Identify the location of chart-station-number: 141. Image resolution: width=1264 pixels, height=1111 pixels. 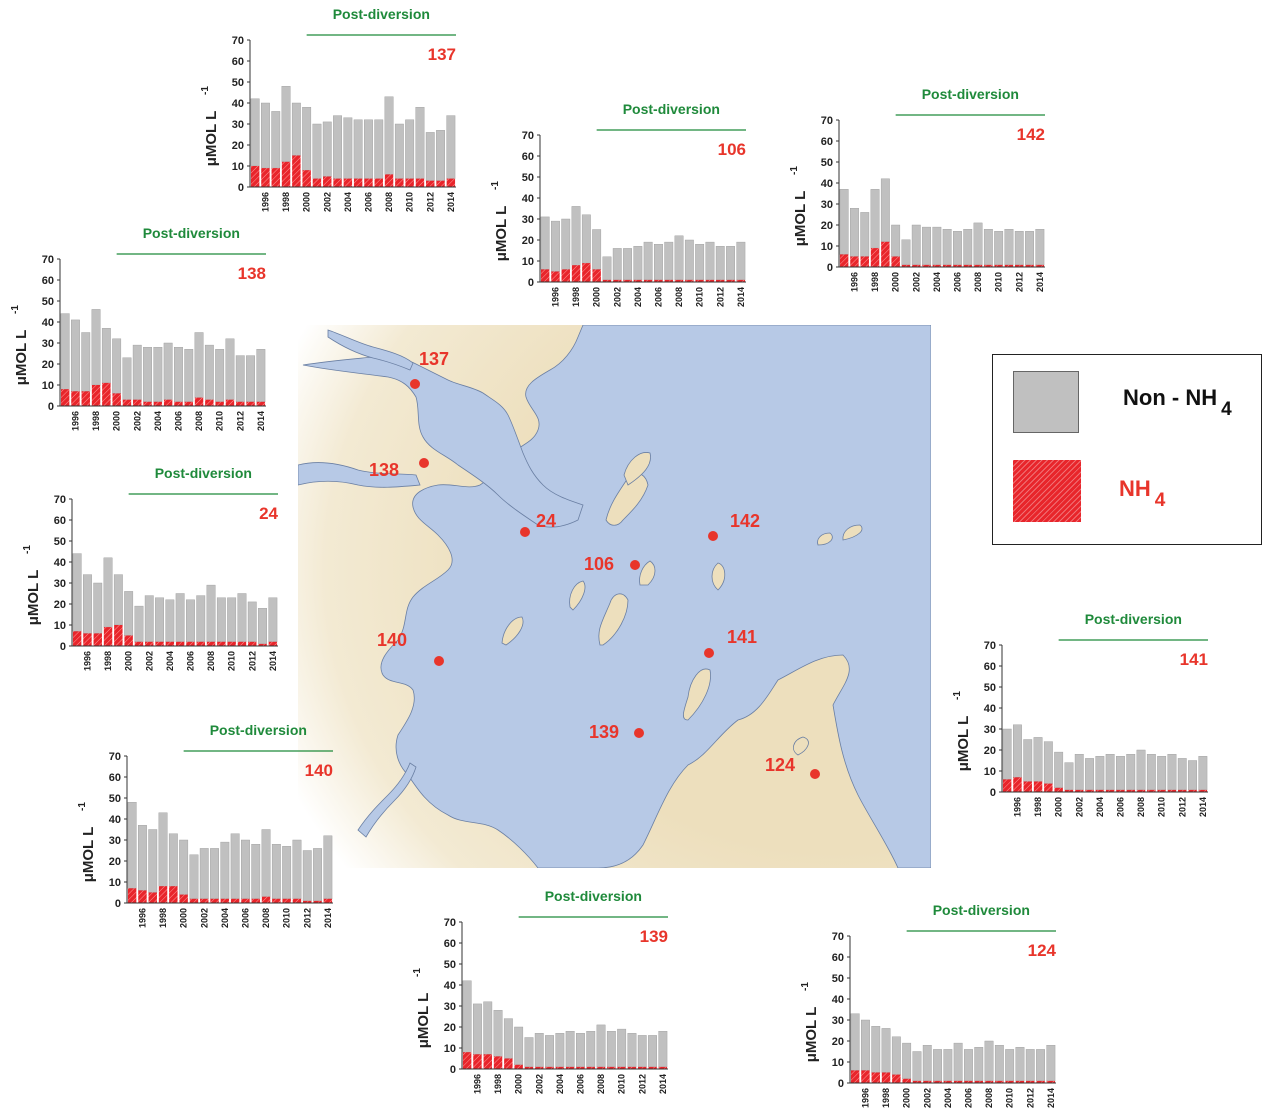
(1194, 659).